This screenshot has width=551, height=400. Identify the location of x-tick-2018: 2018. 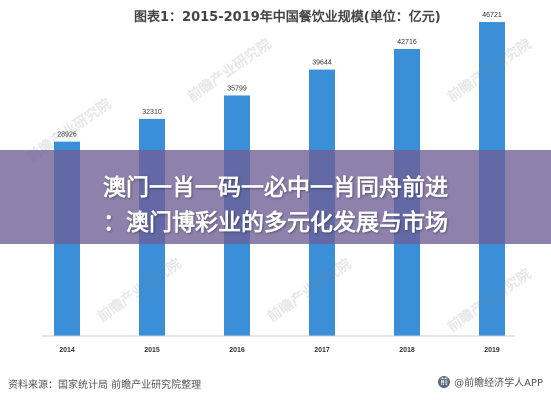
(407, 350).